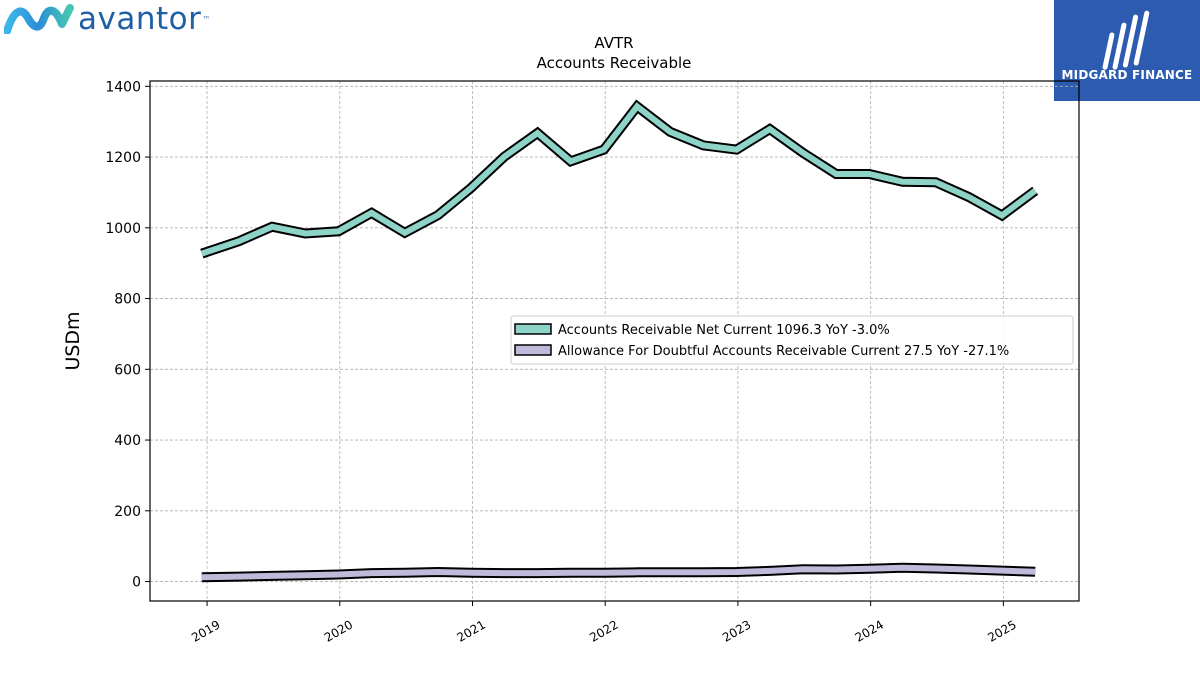 The height and width of the screenshot is (675, 1200). What do you see at coordinates (39, 19) in the screenshot?
I see `avantor-wave-icon` at bounding box center [39, 19].